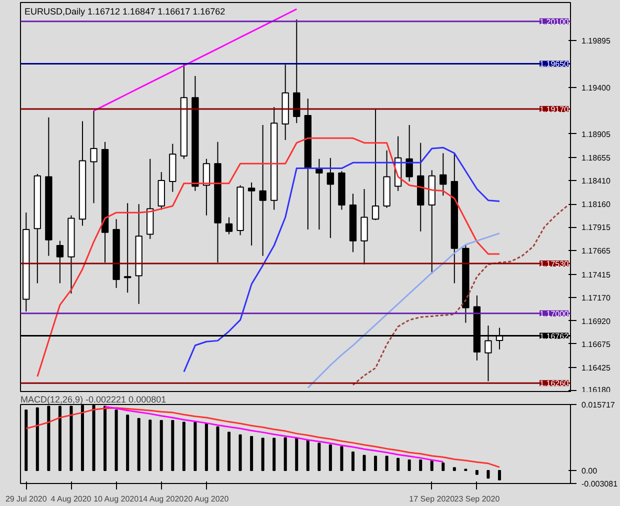 Image resolution: width=620 pixels, height=506 pixels. Describe the element at coordinates (596, 297) in the screenshot. I see `y-tick-label: 1.17170` at that location.